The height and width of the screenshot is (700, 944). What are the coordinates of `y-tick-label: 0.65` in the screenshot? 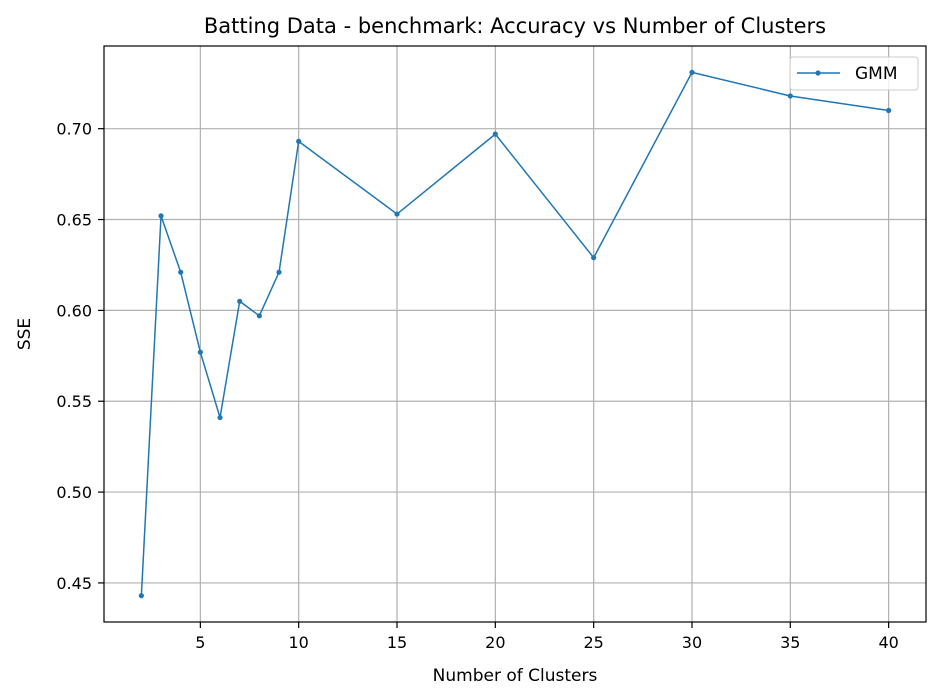 It's located at (74, 220).